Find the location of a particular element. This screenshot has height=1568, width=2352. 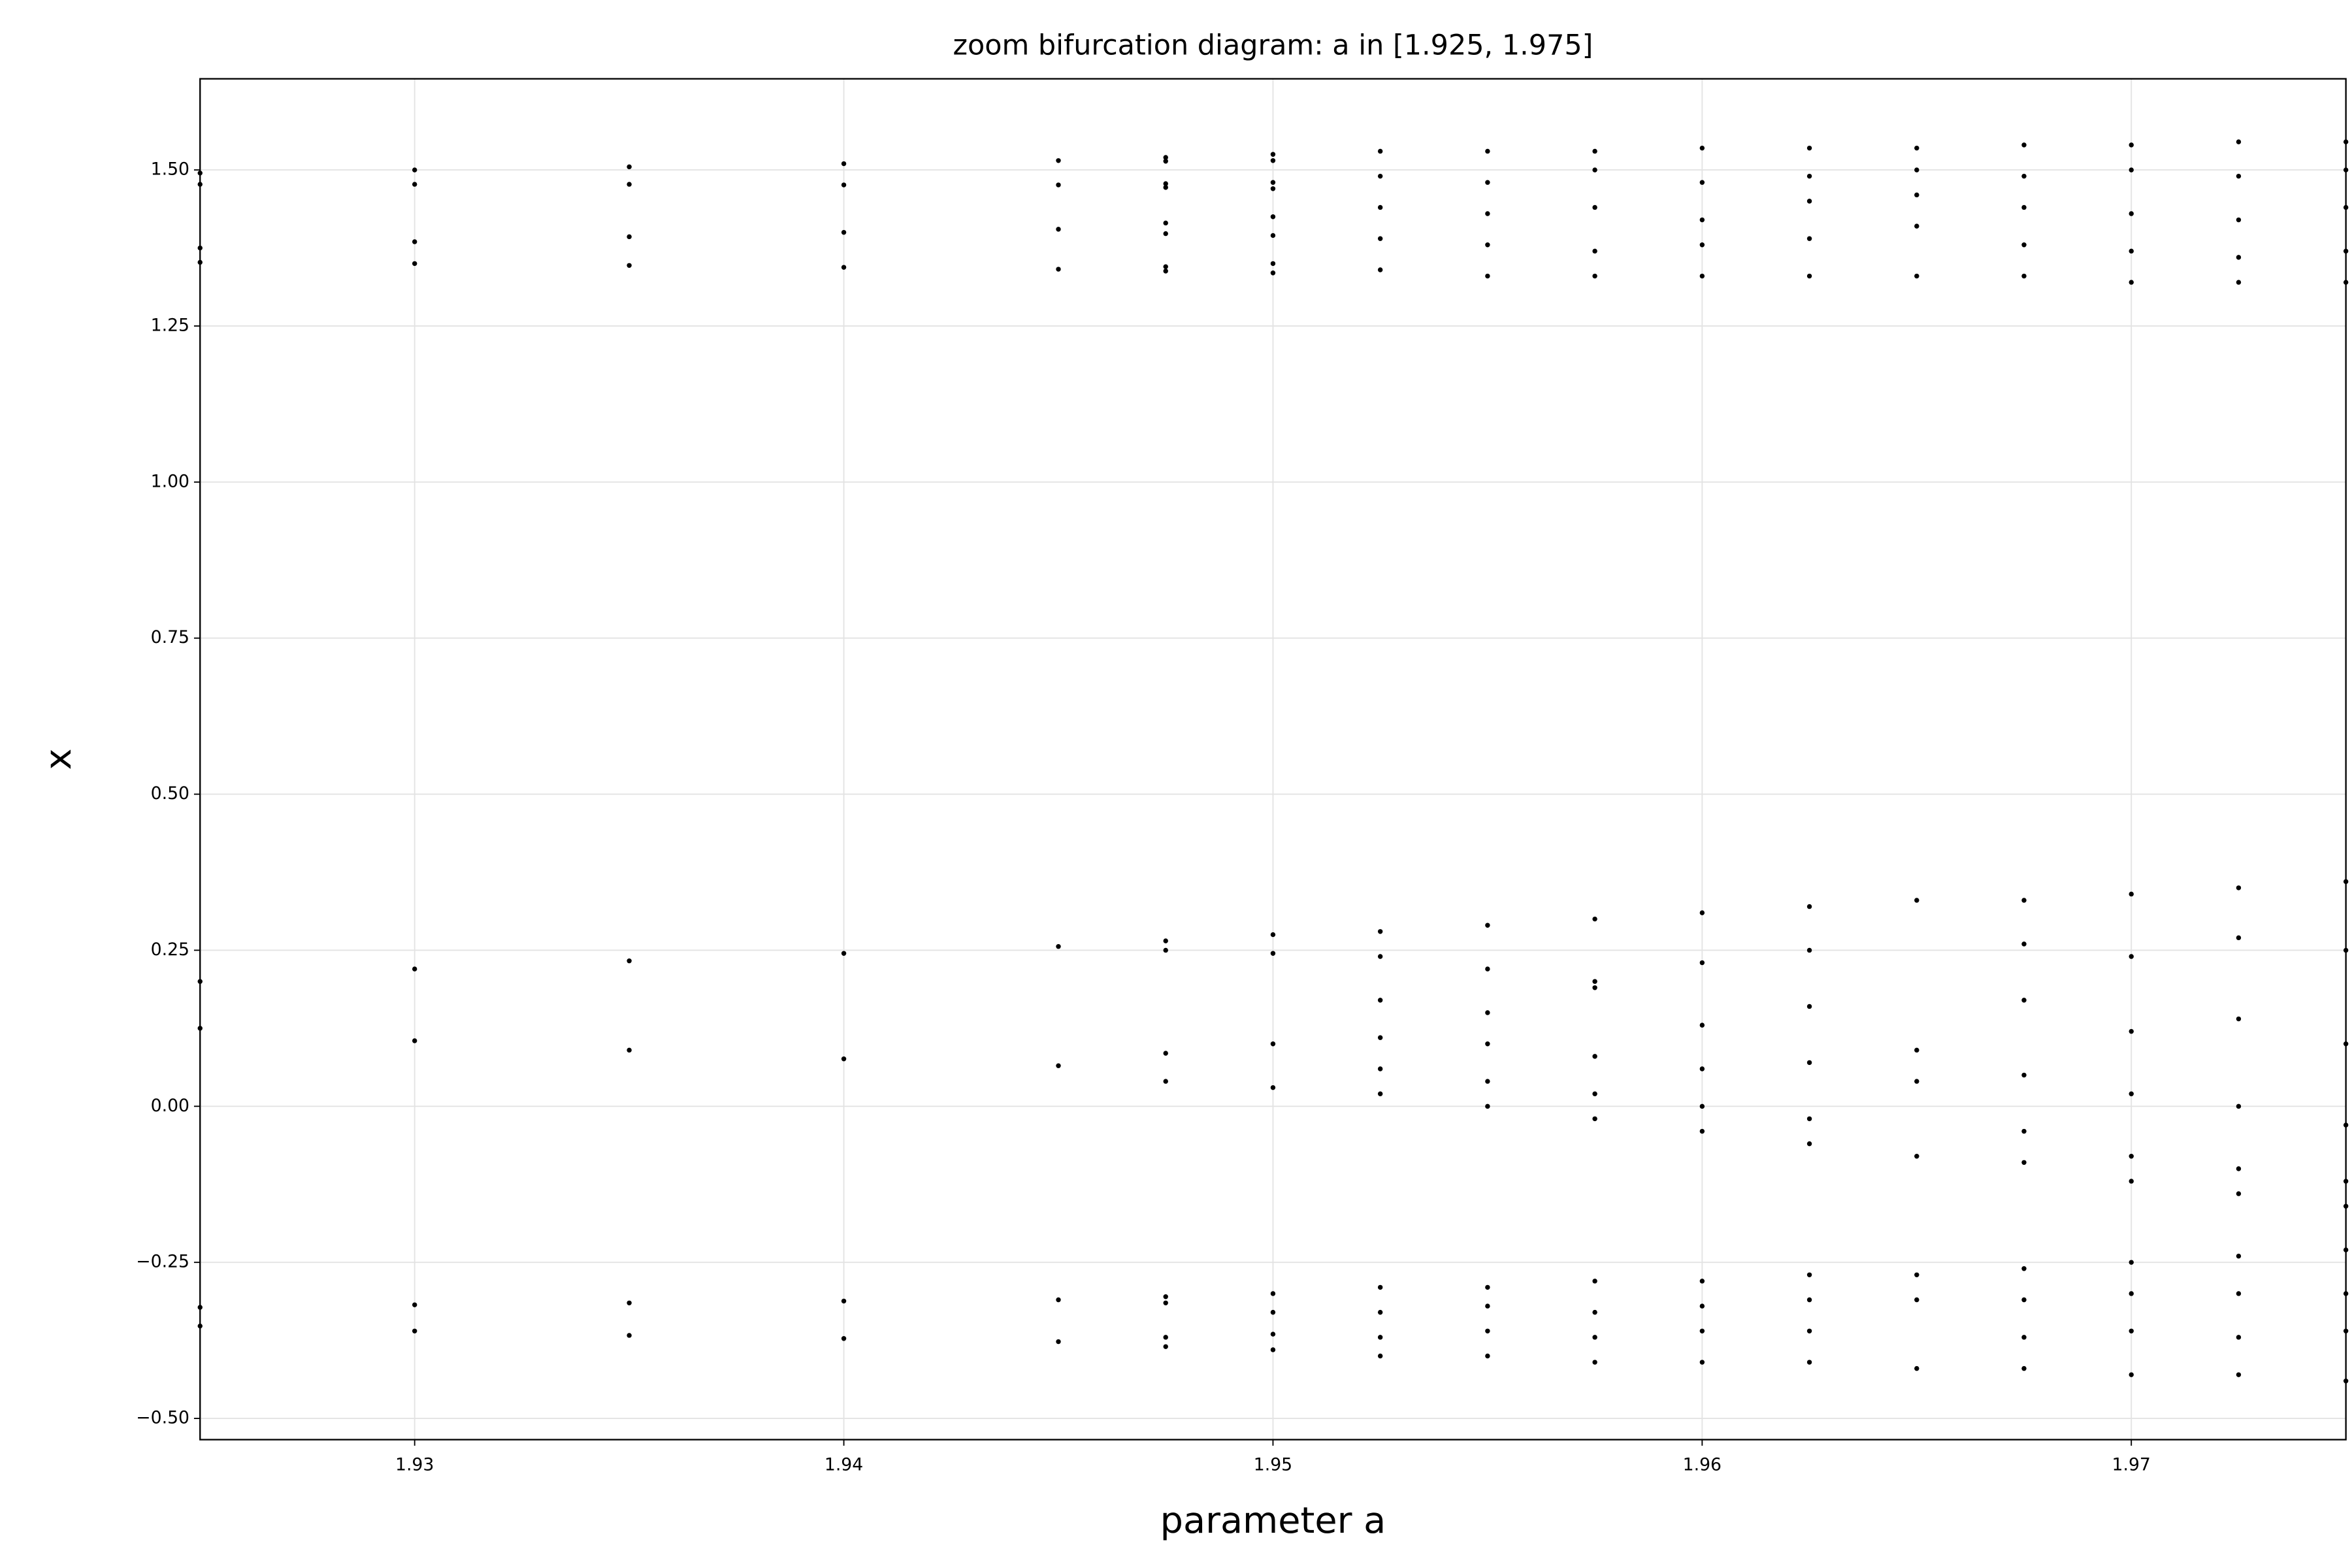

y-tick-label: 0.75 is located at coordinates (170, 637).